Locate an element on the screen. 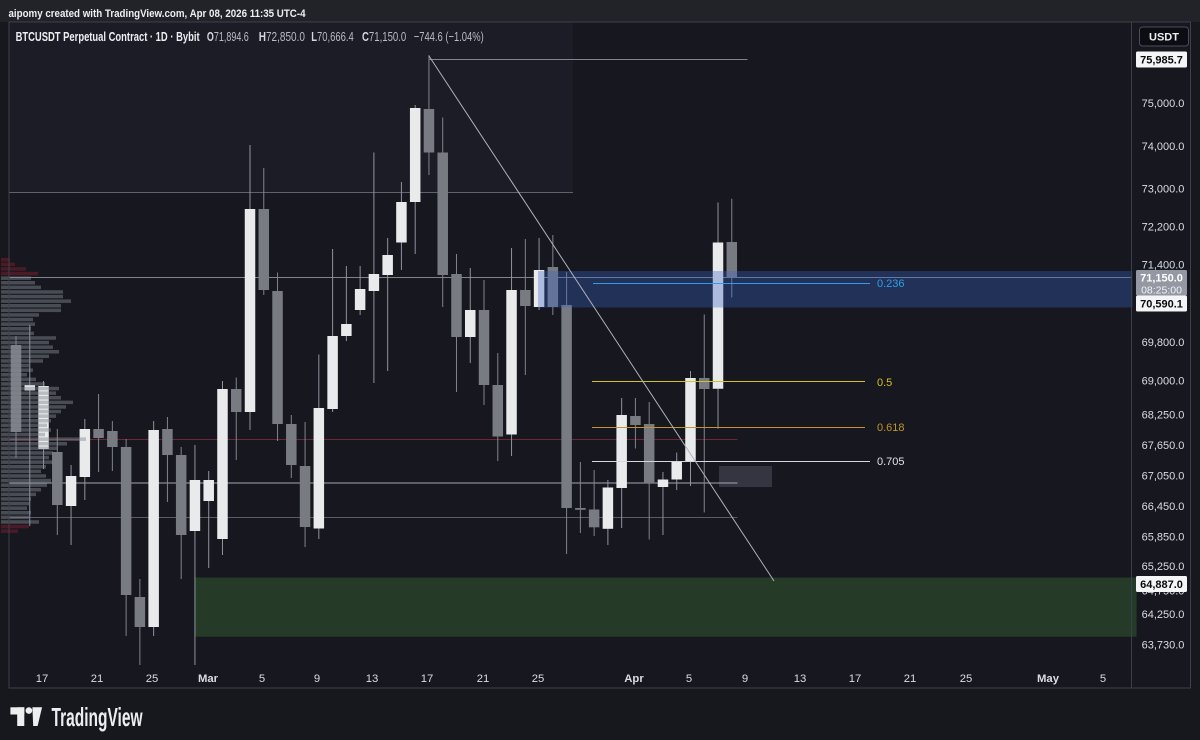 The height and width of the screenshot is (740, 1200). svg-text: C71,150.0 is located at coordinates (384, 36).